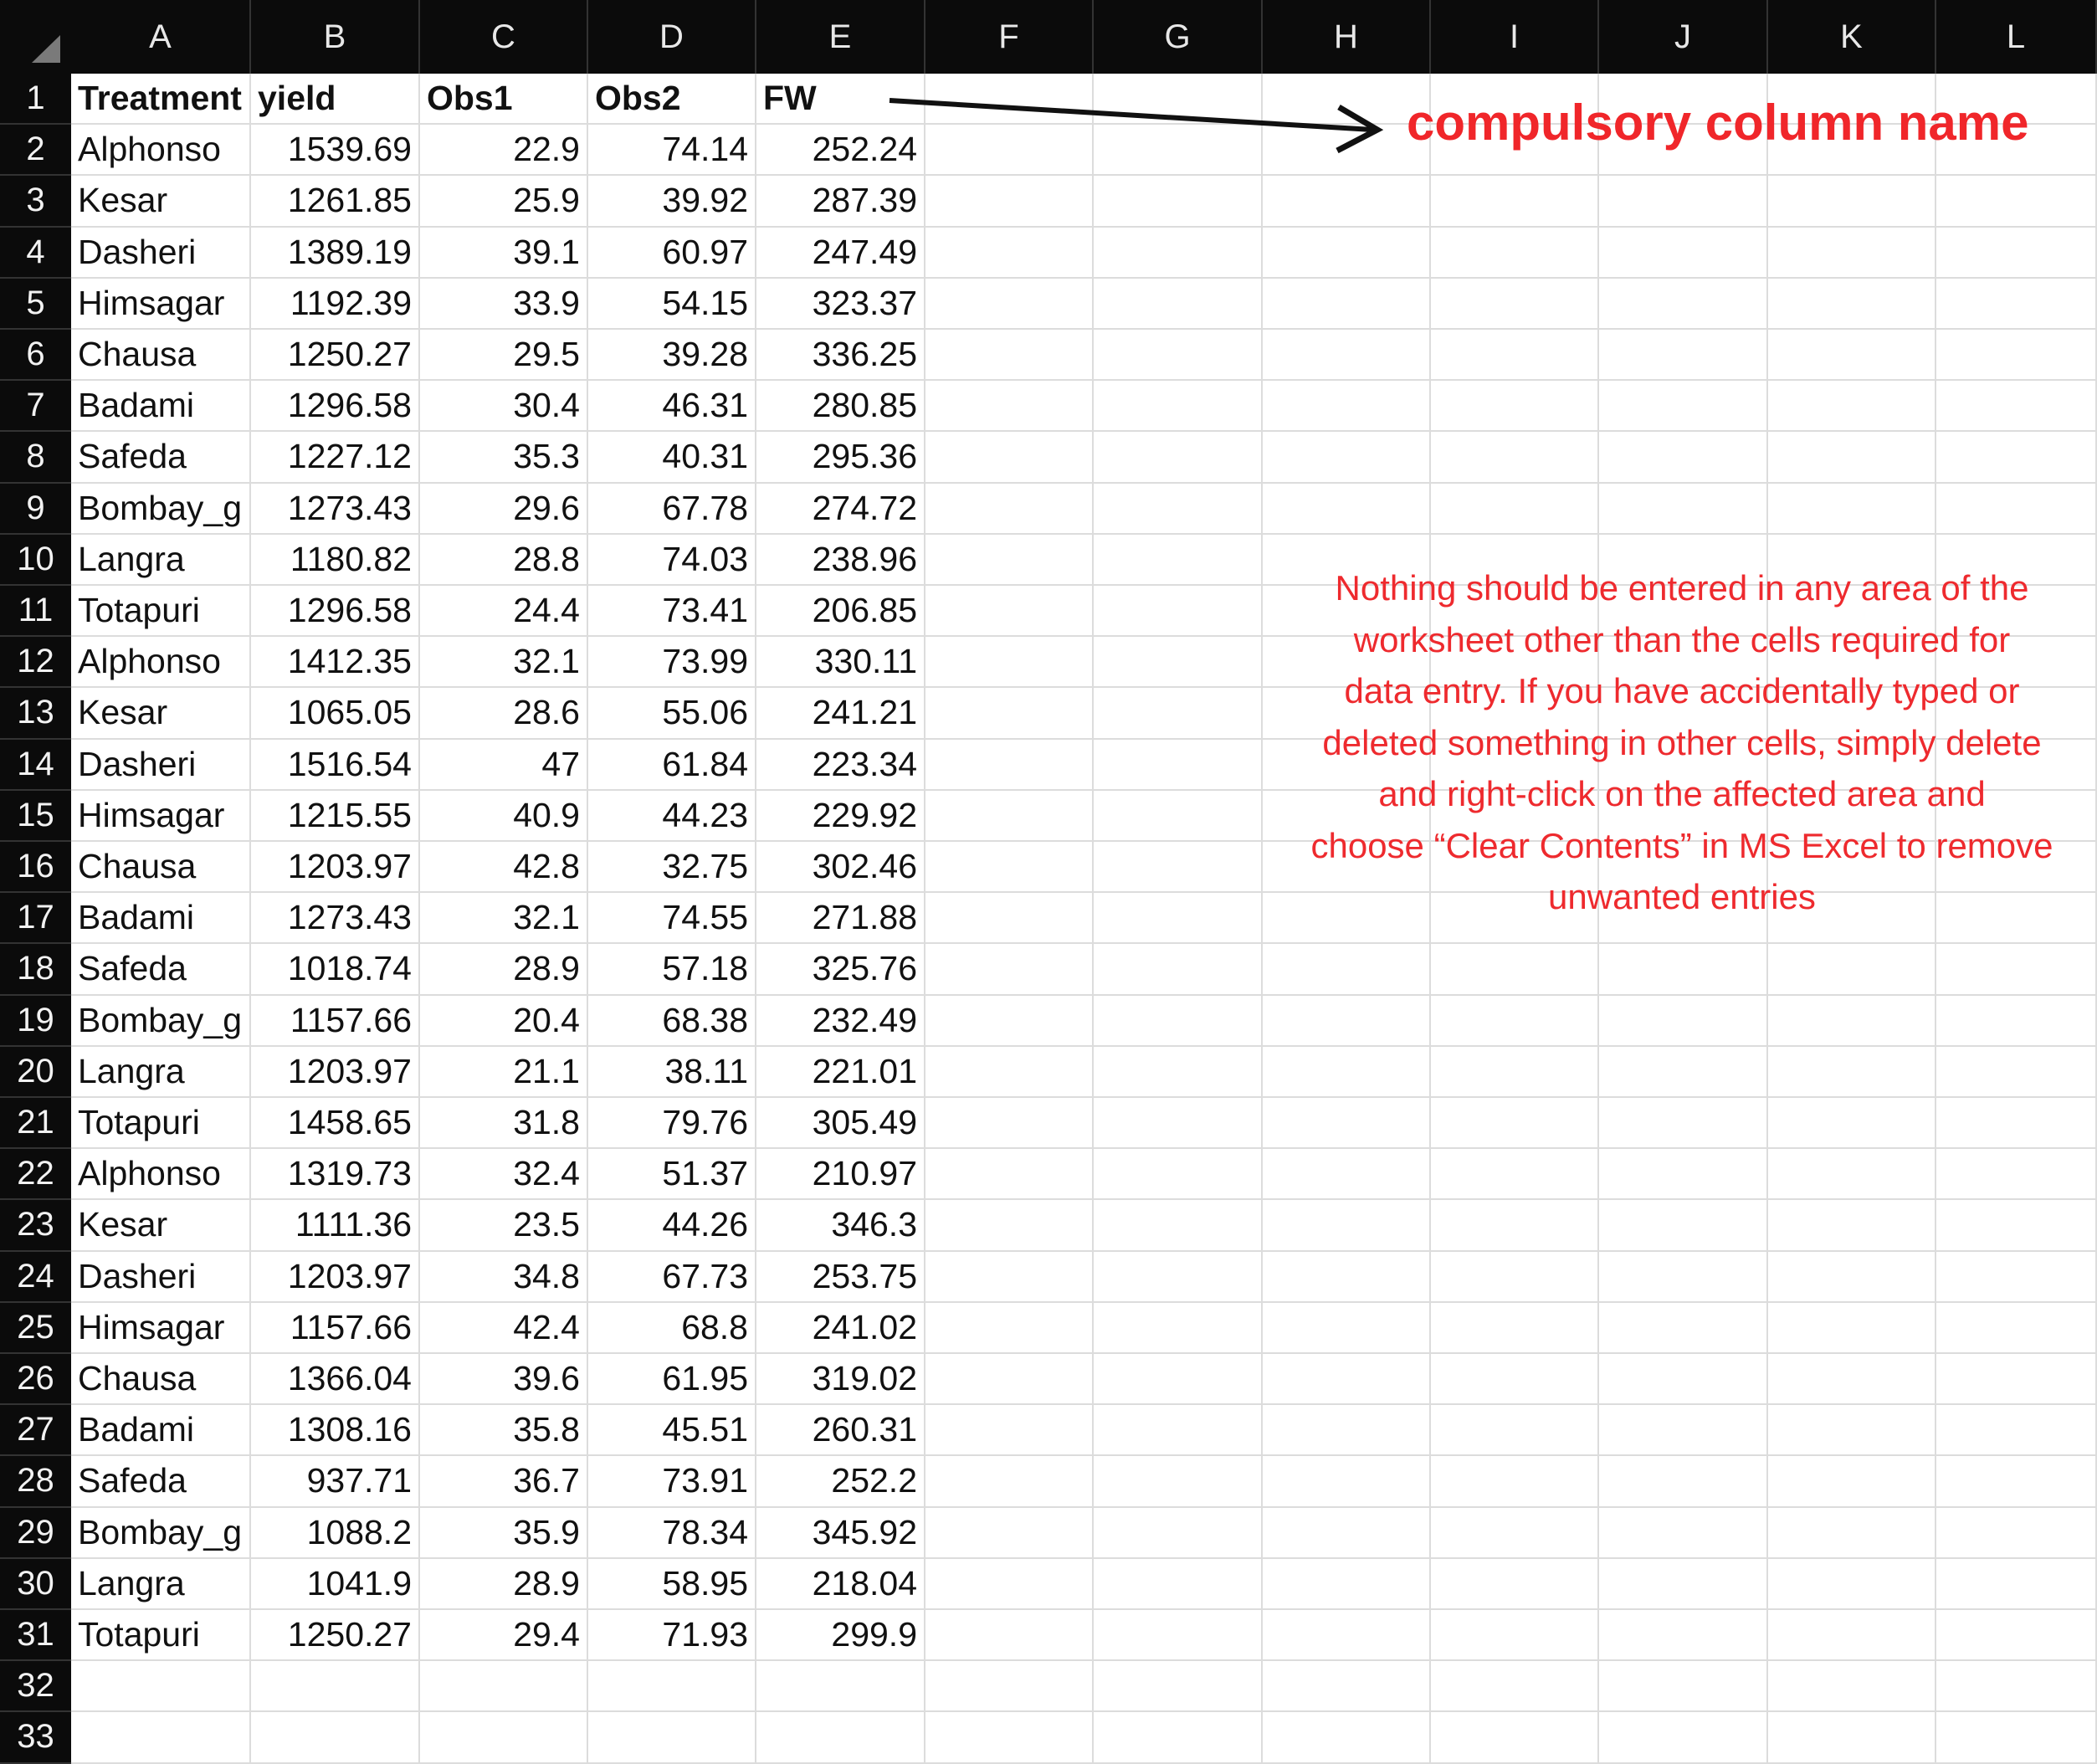  Describe the element at coordinates (161, 1431) in the screenshot. I see `cell-A27: Badami` at that location.